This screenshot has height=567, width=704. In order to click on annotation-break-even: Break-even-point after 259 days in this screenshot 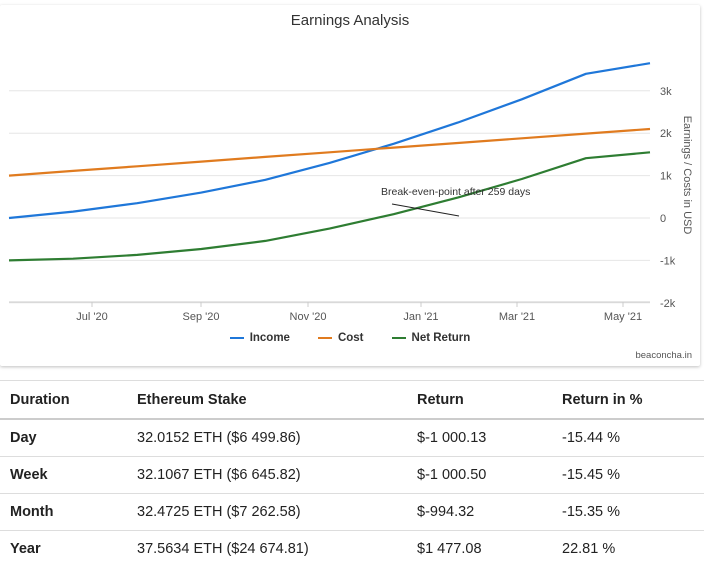, I will do `click(455, 192)`.